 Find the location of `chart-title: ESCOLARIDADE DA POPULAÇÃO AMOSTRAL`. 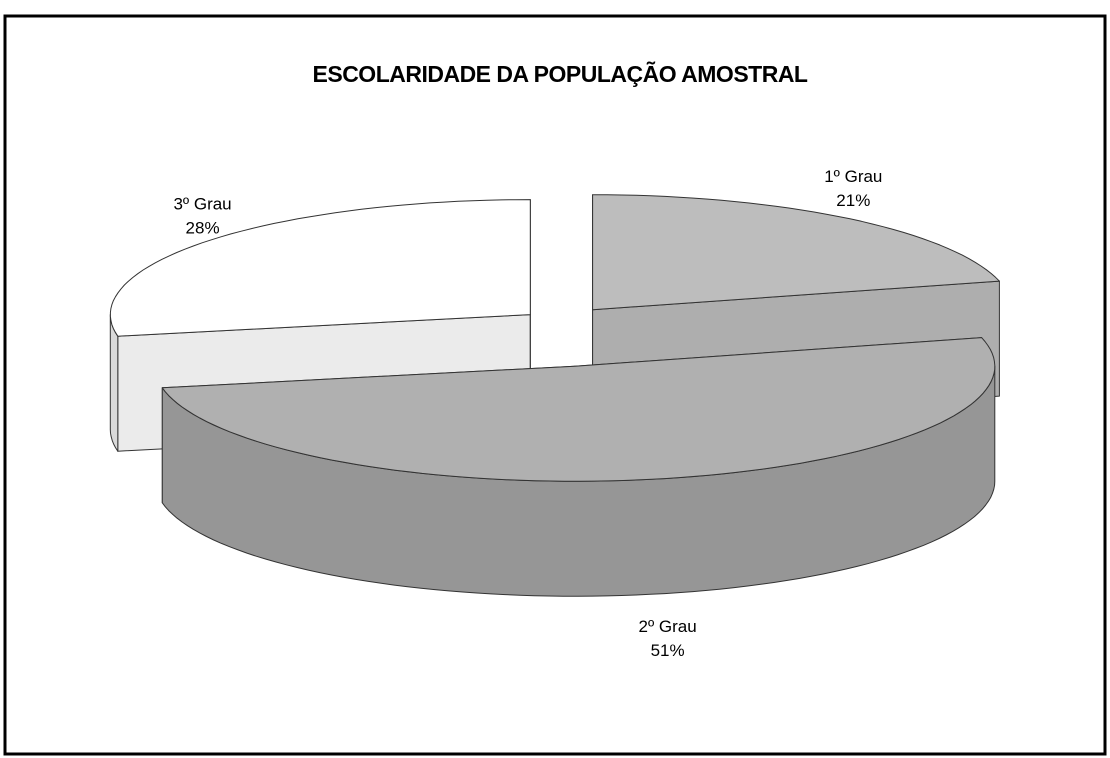

chart-title: ESCOLARIDADE DA POPULAÇÃO AMOSTRAL is located at coordinates (560, 73).